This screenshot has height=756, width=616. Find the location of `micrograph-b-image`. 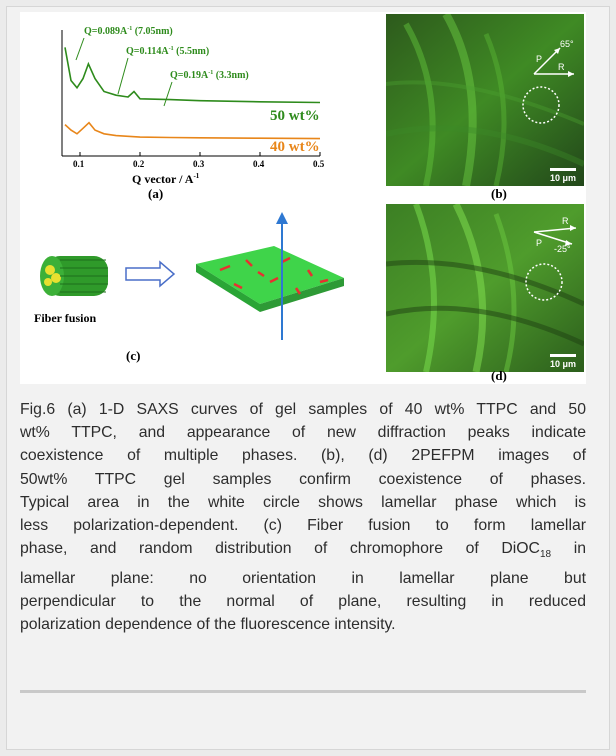

micrograph-b-image is located at coordinates (485, 100).